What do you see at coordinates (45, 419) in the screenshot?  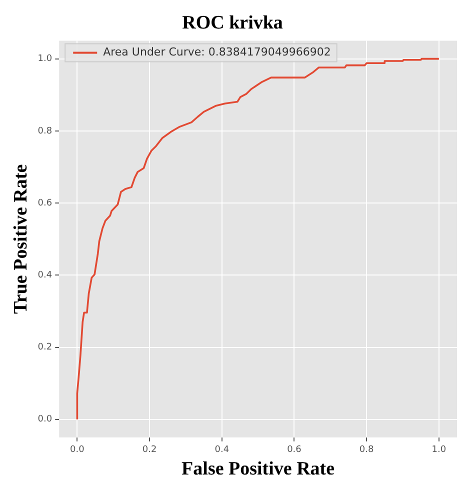 I see `y-tick-label: 0.0` at bounding box center [45, 419].